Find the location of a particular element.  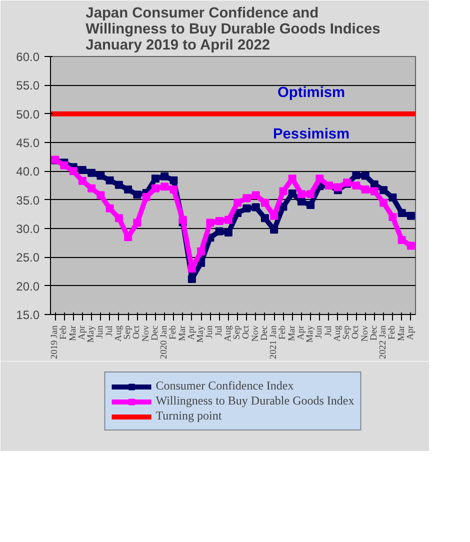

y-tick-label: 50.0 is located at coordinates (28, 114).